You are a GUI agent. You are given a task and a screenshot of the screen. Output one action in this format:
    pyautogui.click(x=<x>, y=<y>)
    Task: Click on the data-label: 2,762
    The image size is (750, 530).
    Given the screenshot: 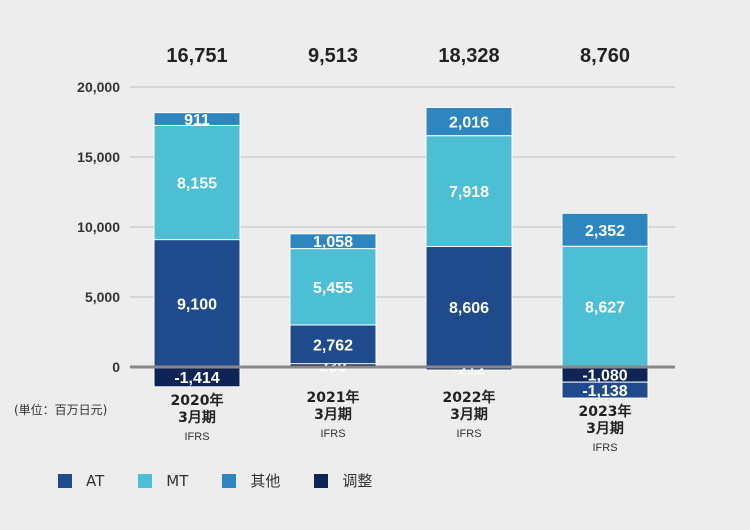 What is the action you would take?
    pyautogui.click(x=333, y=345)
    